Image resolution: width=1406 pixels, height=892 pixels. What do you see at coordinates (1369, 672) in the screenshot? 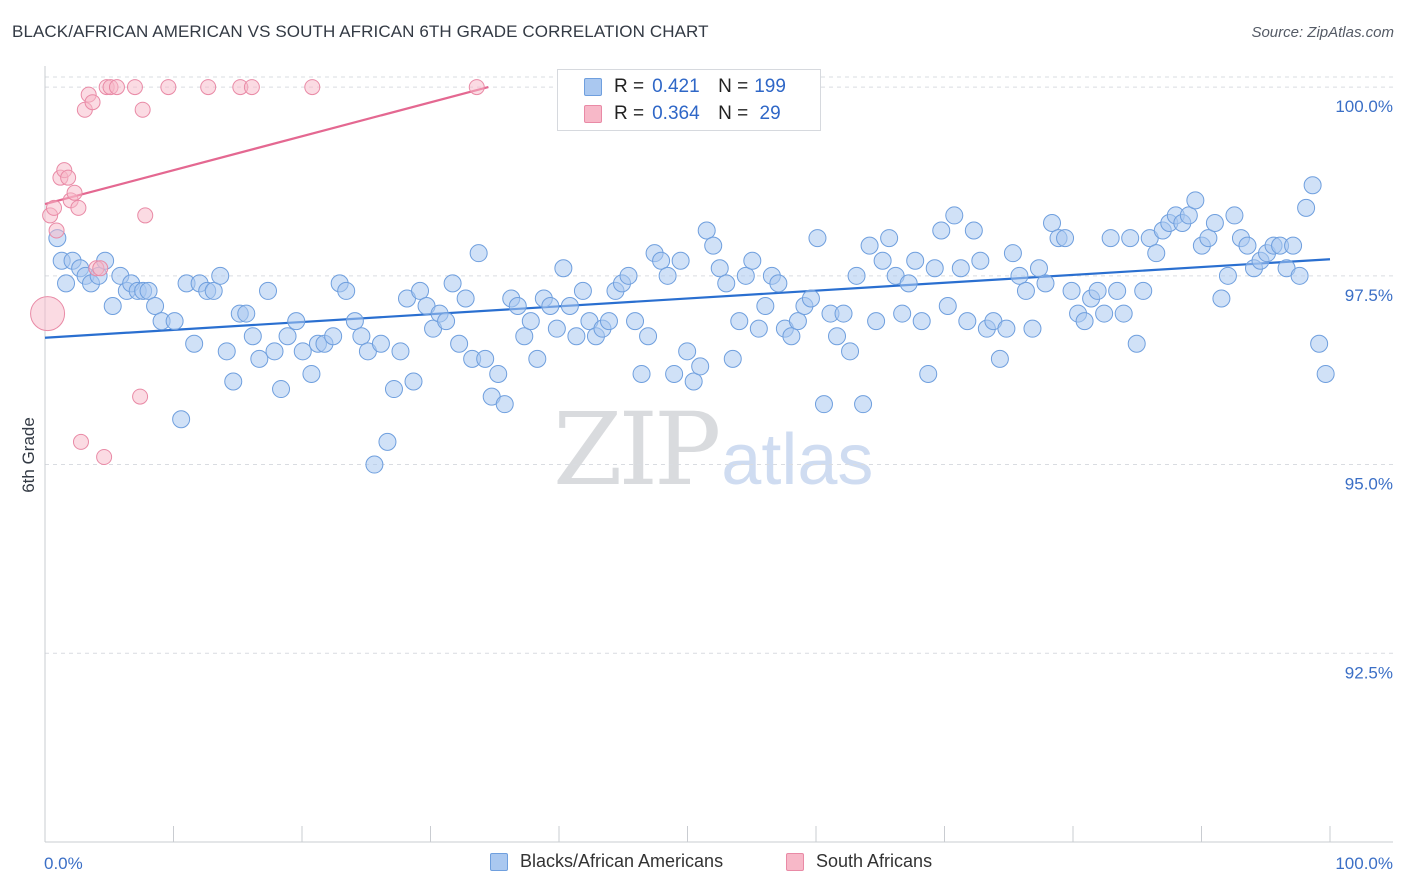
I see `y-tick-label: 92.5%` at bounding box center [1369, 672].